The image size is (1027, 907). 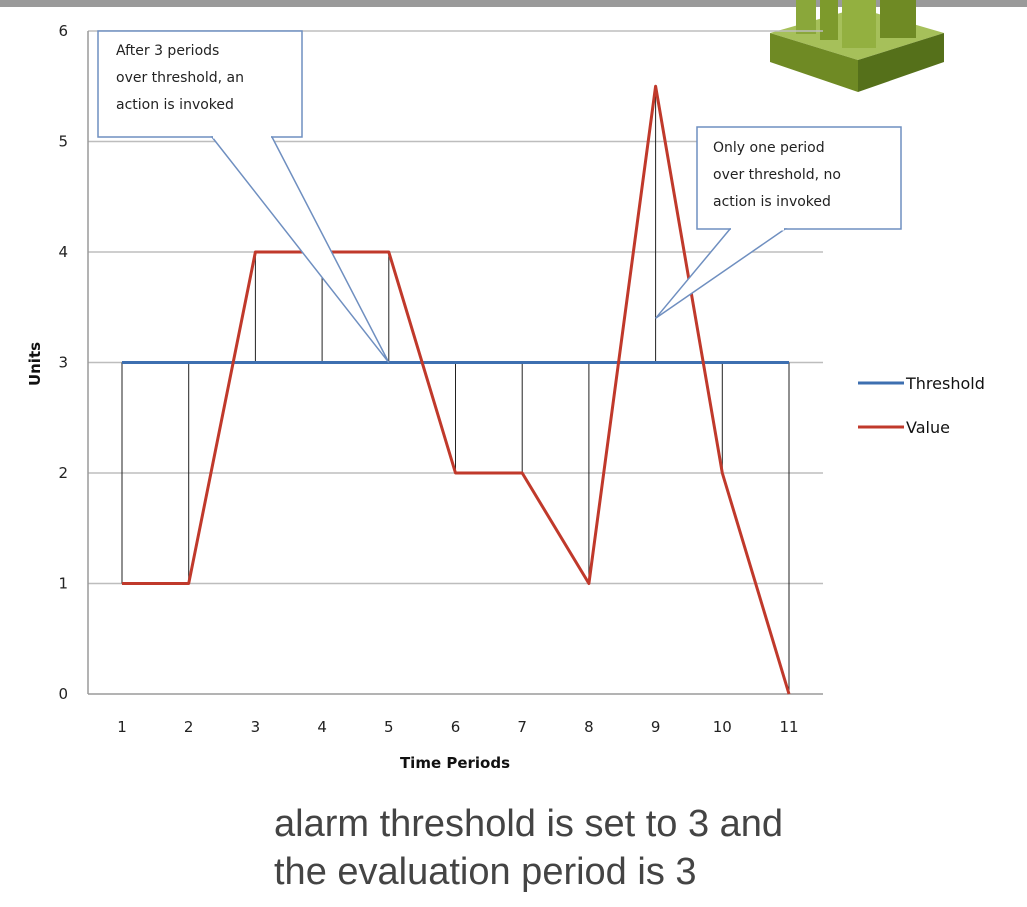 What do you see at coordinates (777, 175) in the screenshot?
I see `callout-text-line: over threshold, no` at bounding box center [777, 175].